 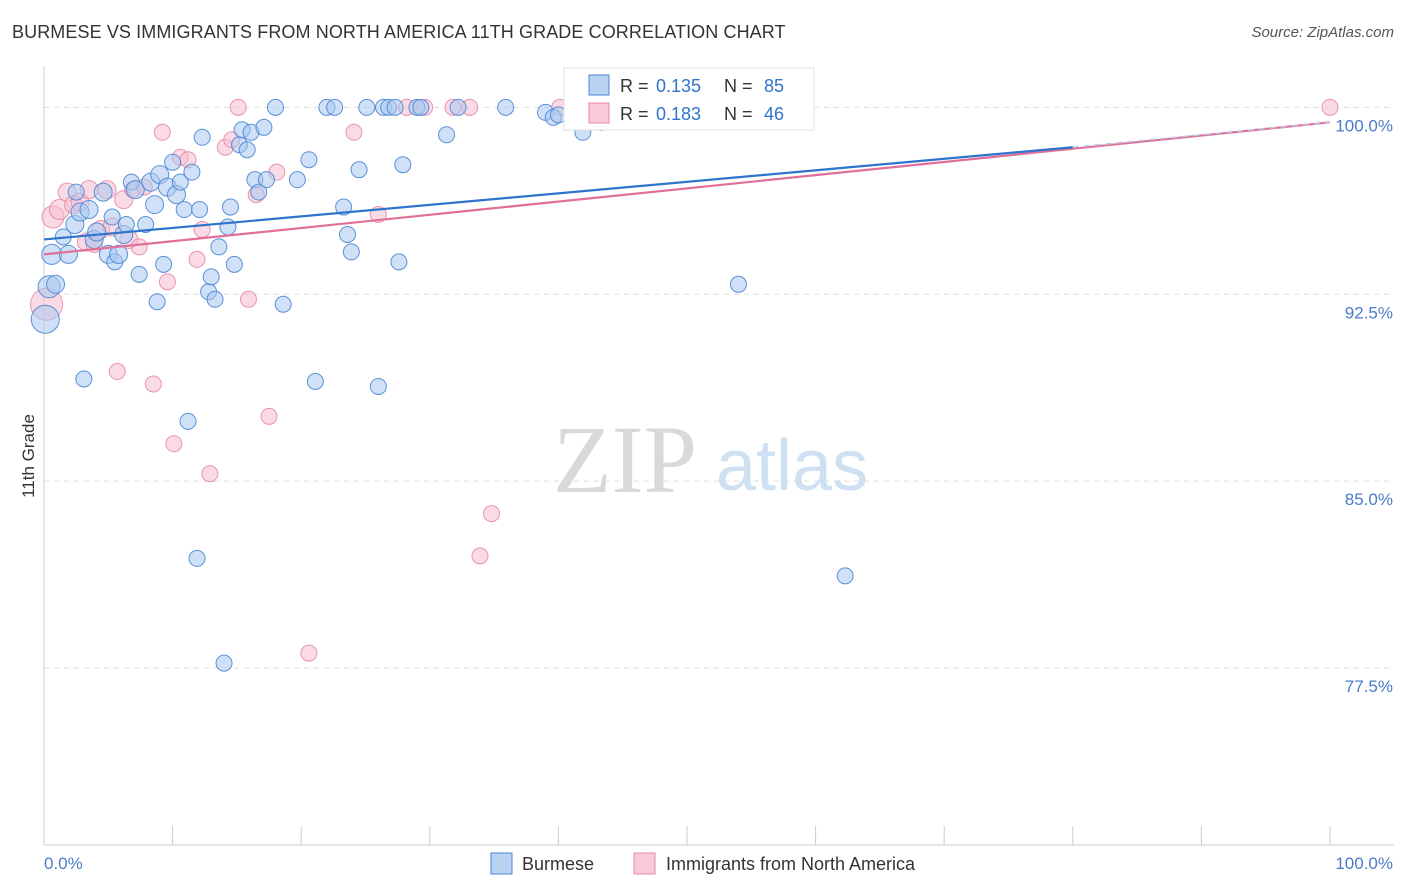 I want to click on legend-top-n-label-2: N =, so click(x=738, y=114).